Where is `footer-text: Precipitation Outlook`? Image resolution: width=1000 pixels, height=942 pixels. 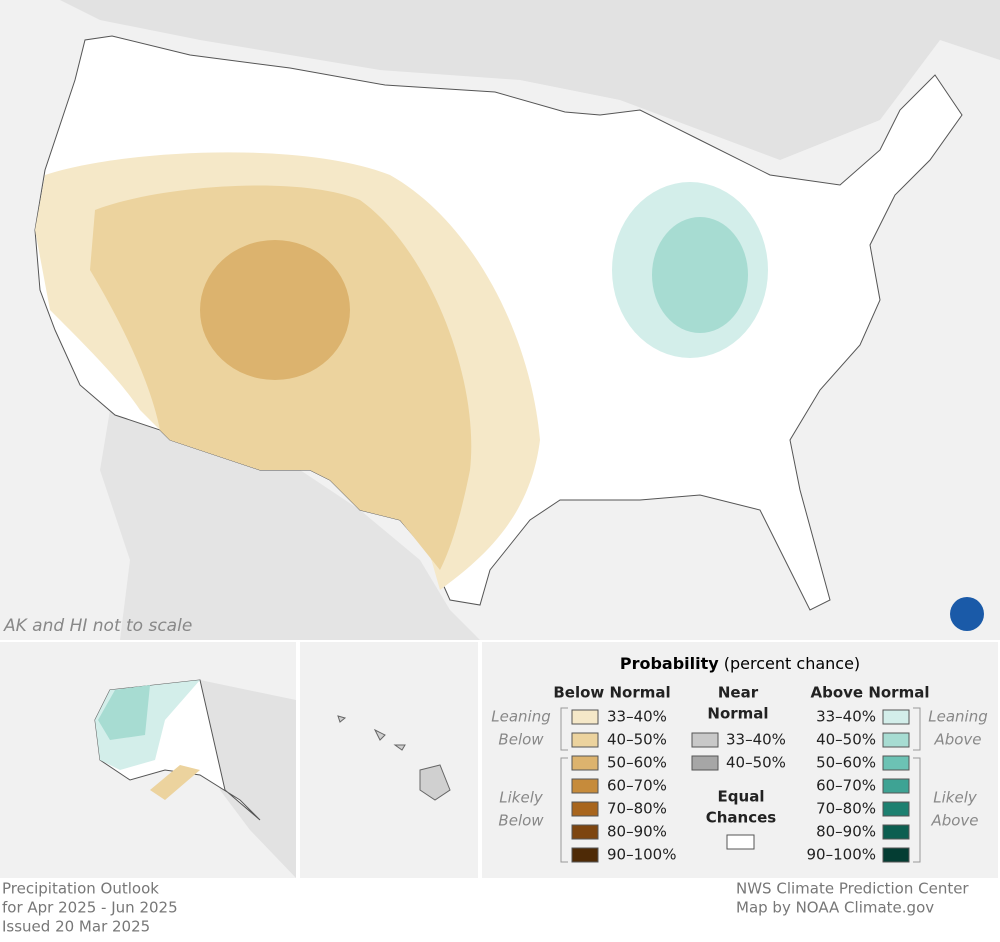 footer-text: Precipitation Outlook is located at coordinates (80, 889).